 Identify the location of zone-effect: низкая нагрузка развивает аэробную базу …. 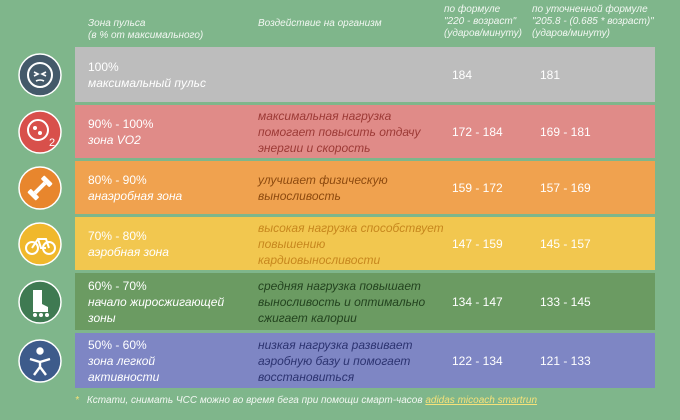
(335, 360).